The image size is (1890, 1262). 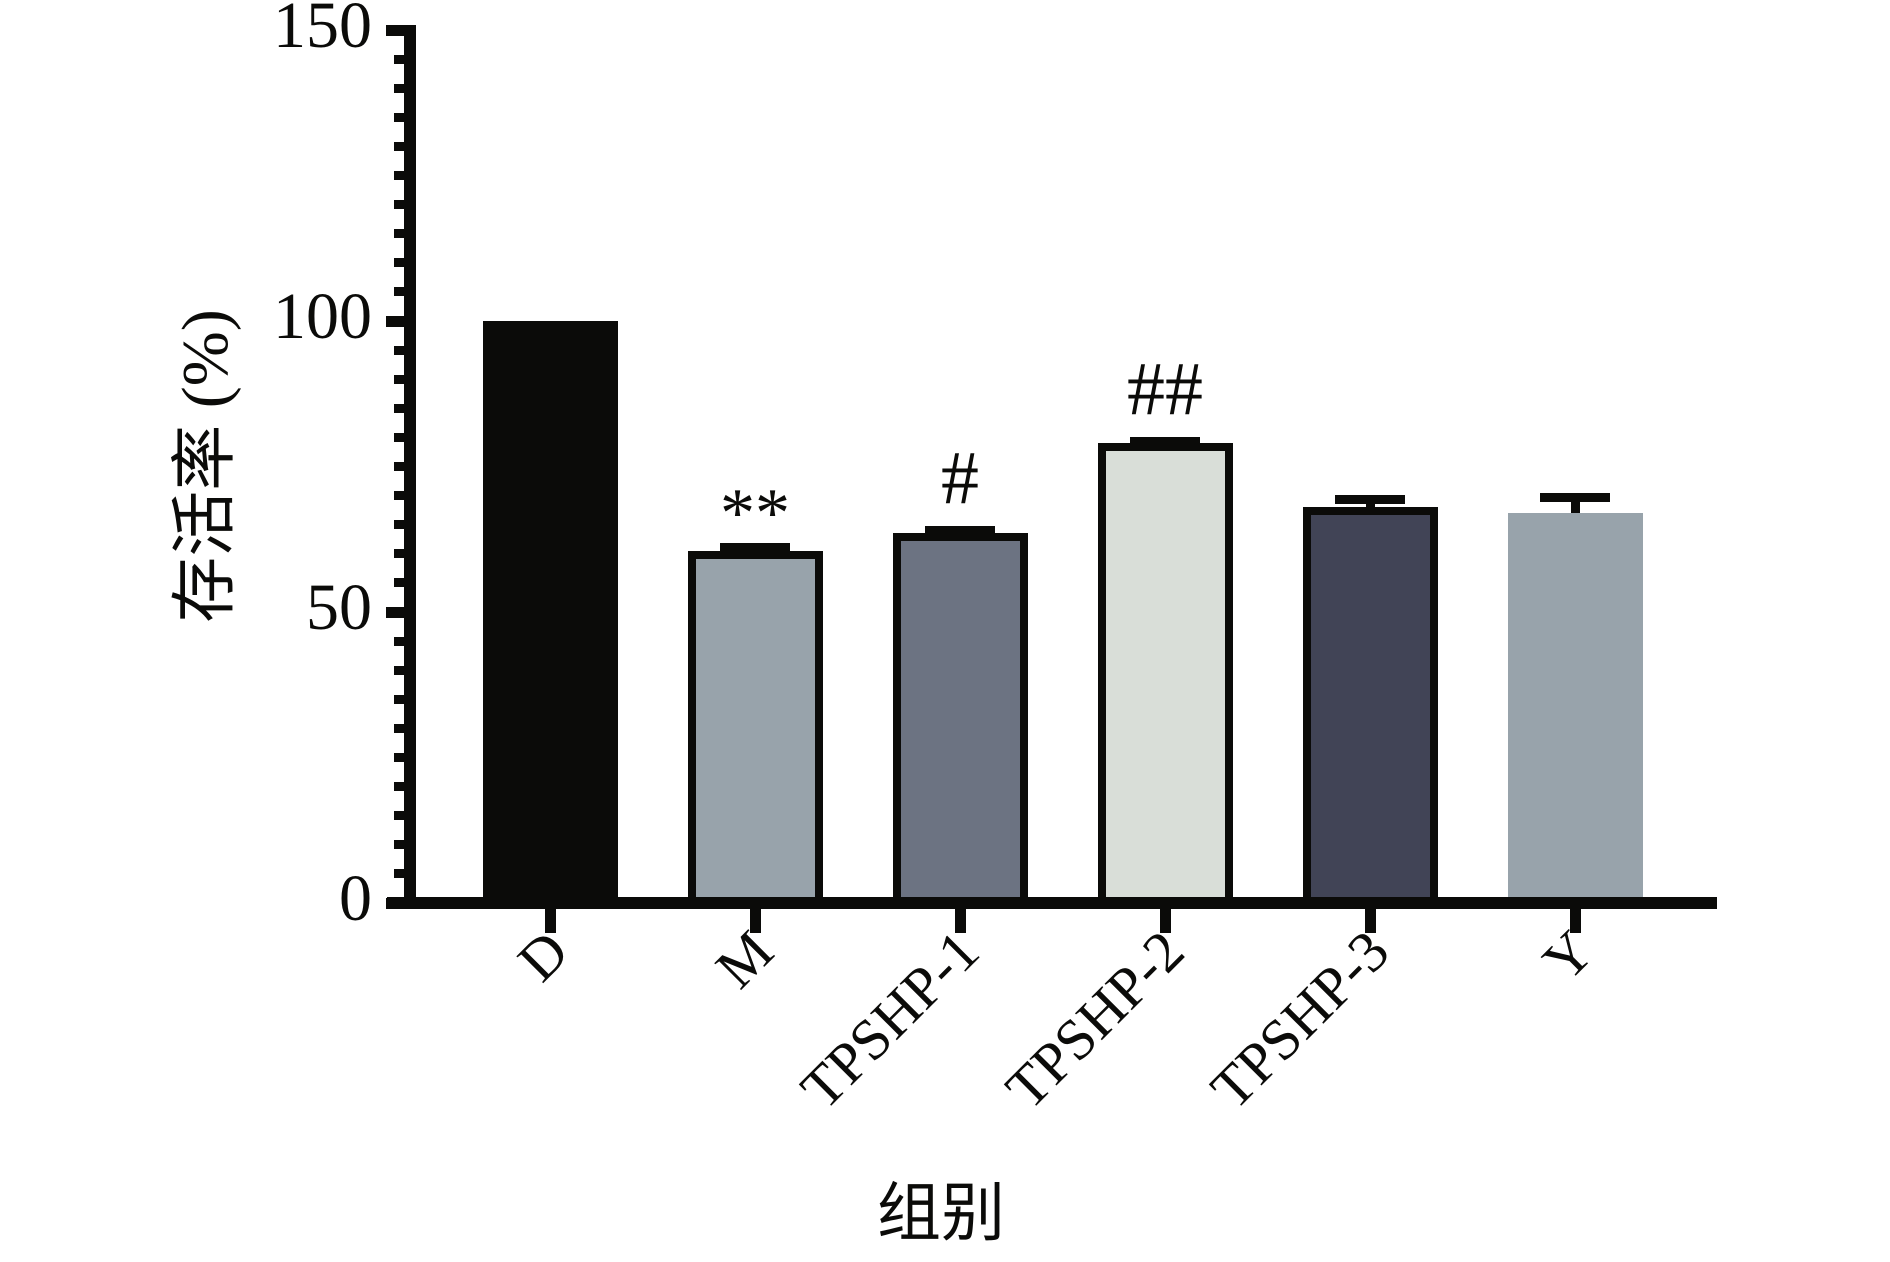 What do you see at coordinates (410, 467) in the screenshot?
I see `y-axis-line` at bounding box center [410, 467].